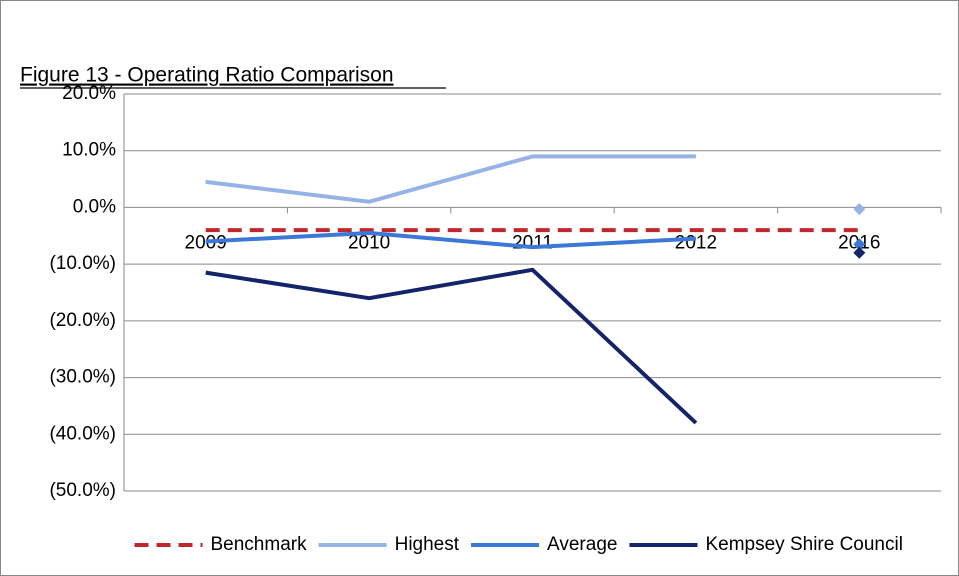 This screenshot has width=959, height=576. I want to click on y-tick-label: (30.0%), so click(82, 377).